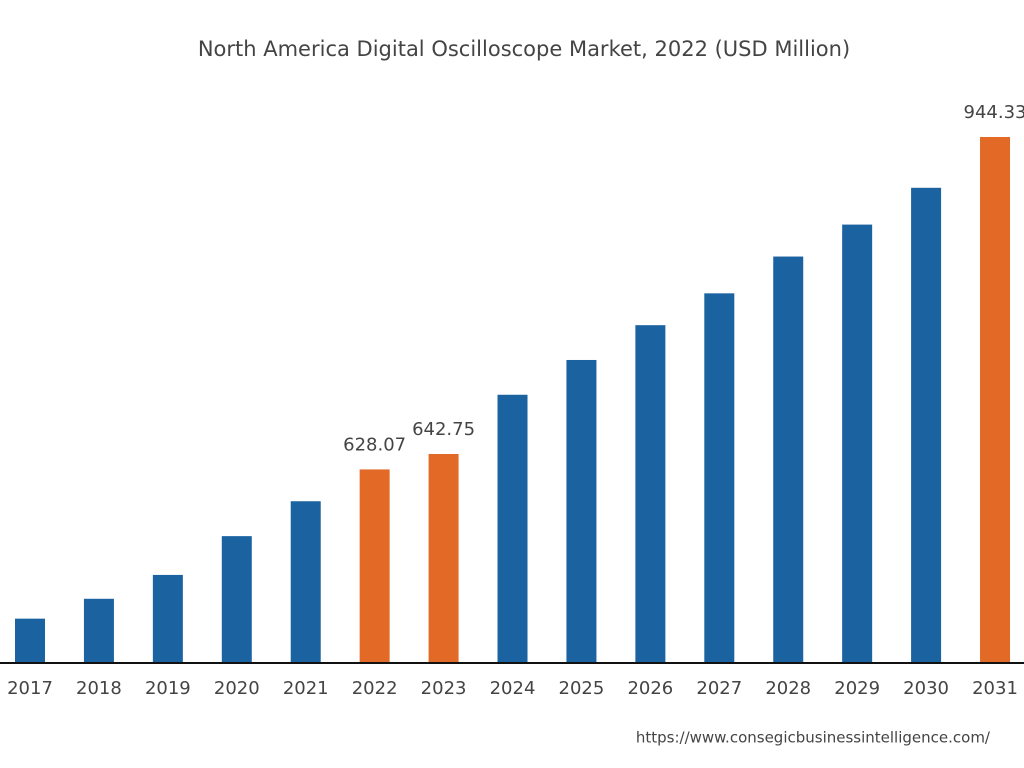 The image size is (1024, 768). Describe the element at coordinates (306, 688) in the screenshot. I see `x-tick-label: 2021` at that location.